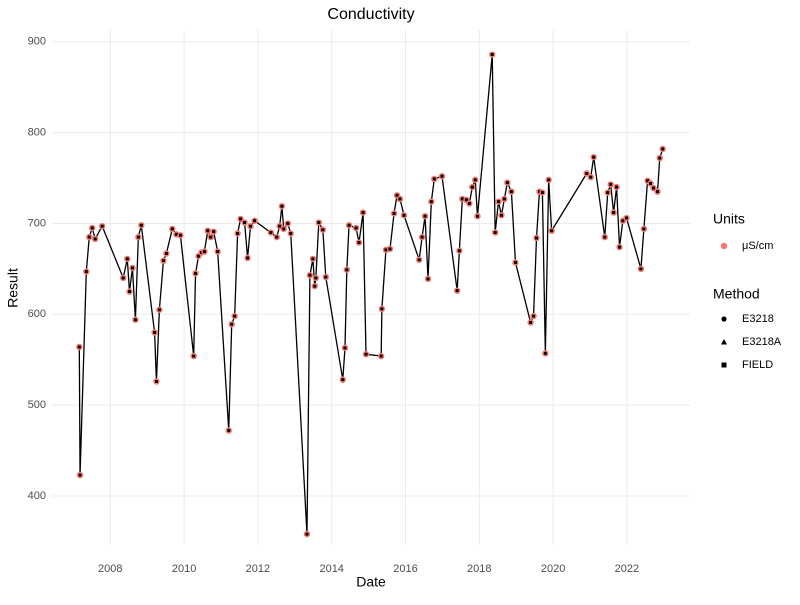 This screenshot has width=800, height=605. I want to click on legend-swatch, so click(724, 246).